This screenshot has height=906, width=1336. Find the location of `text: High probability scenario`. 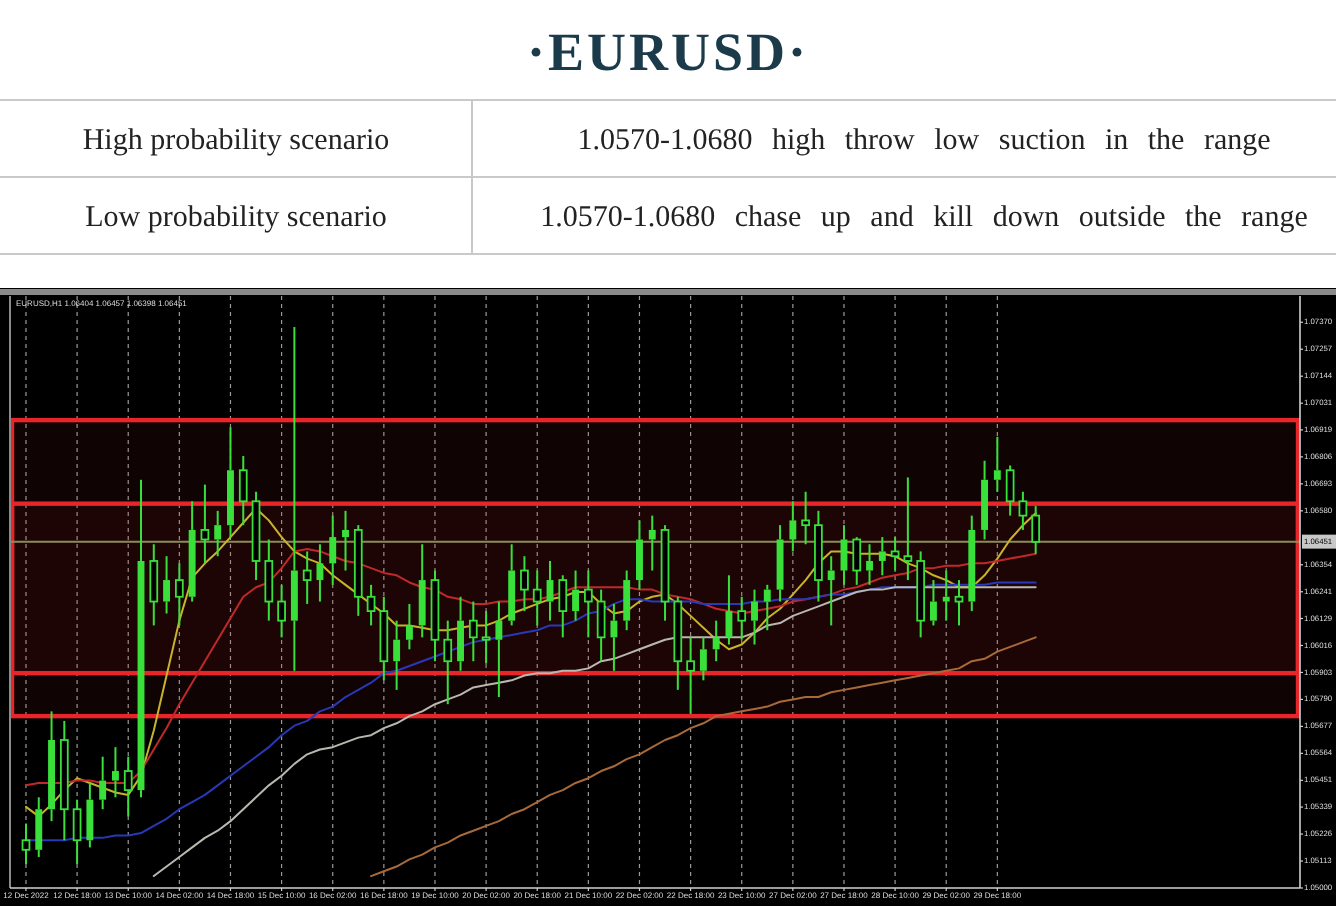

text: High probability scenario is located at coordinates (236, 140).